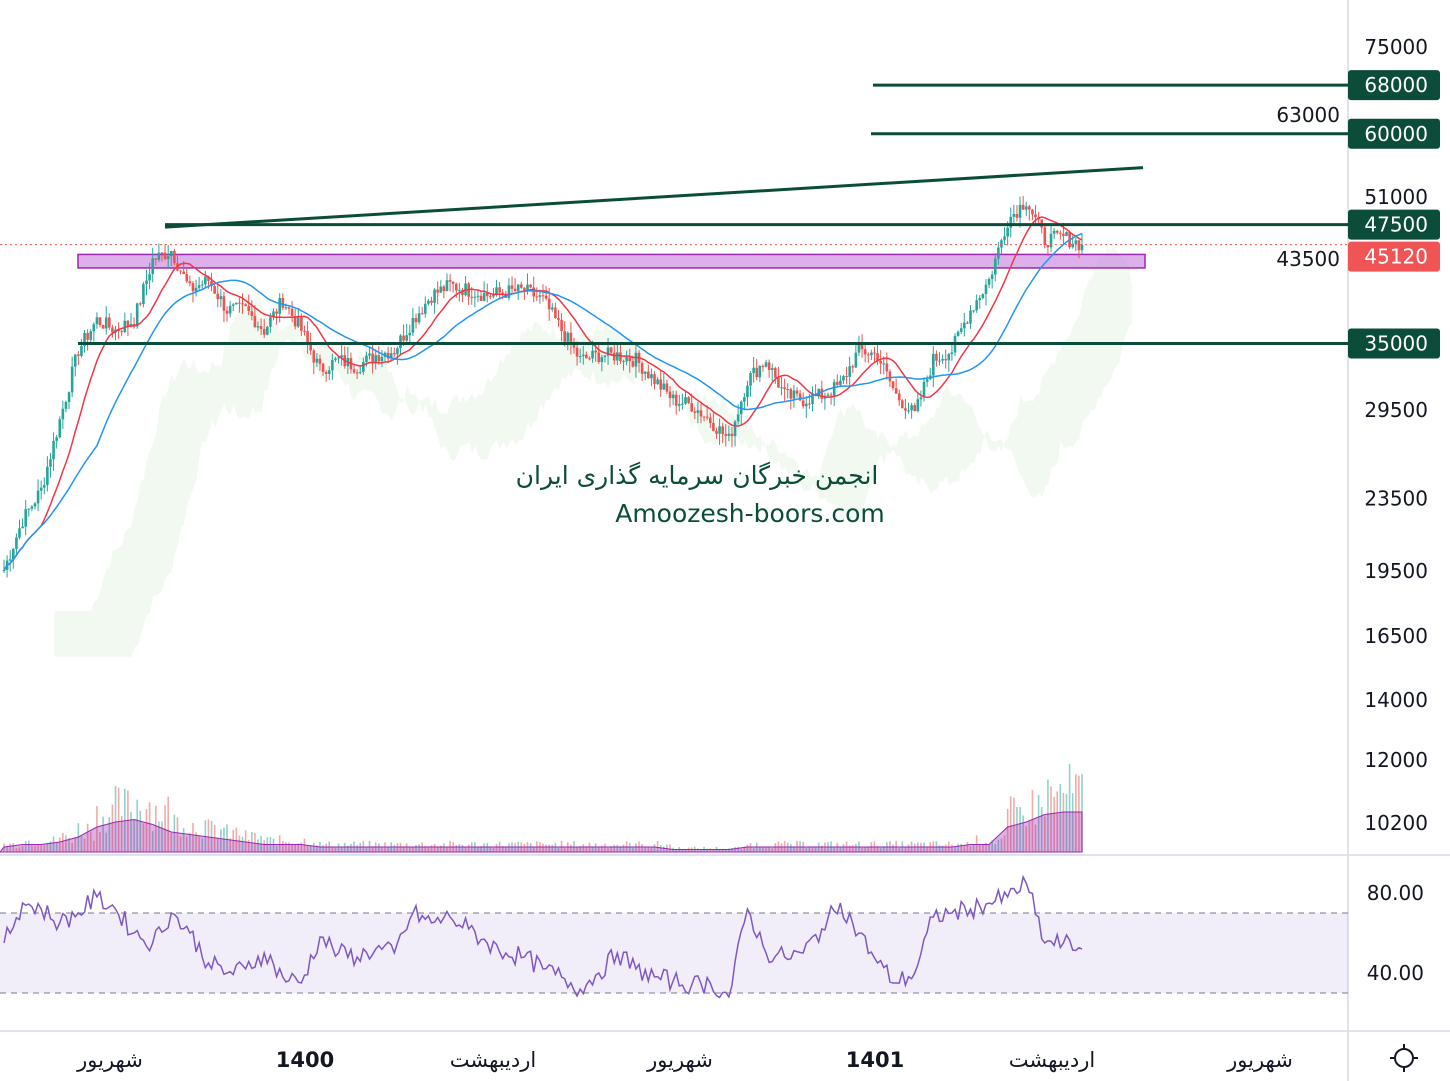 The height and width of the screenshot is (1081, 1450). What do you see at coordinates (1404, 1058) in the screenshot?
I see `gear-icon` at bounding box center [1404, 1058].